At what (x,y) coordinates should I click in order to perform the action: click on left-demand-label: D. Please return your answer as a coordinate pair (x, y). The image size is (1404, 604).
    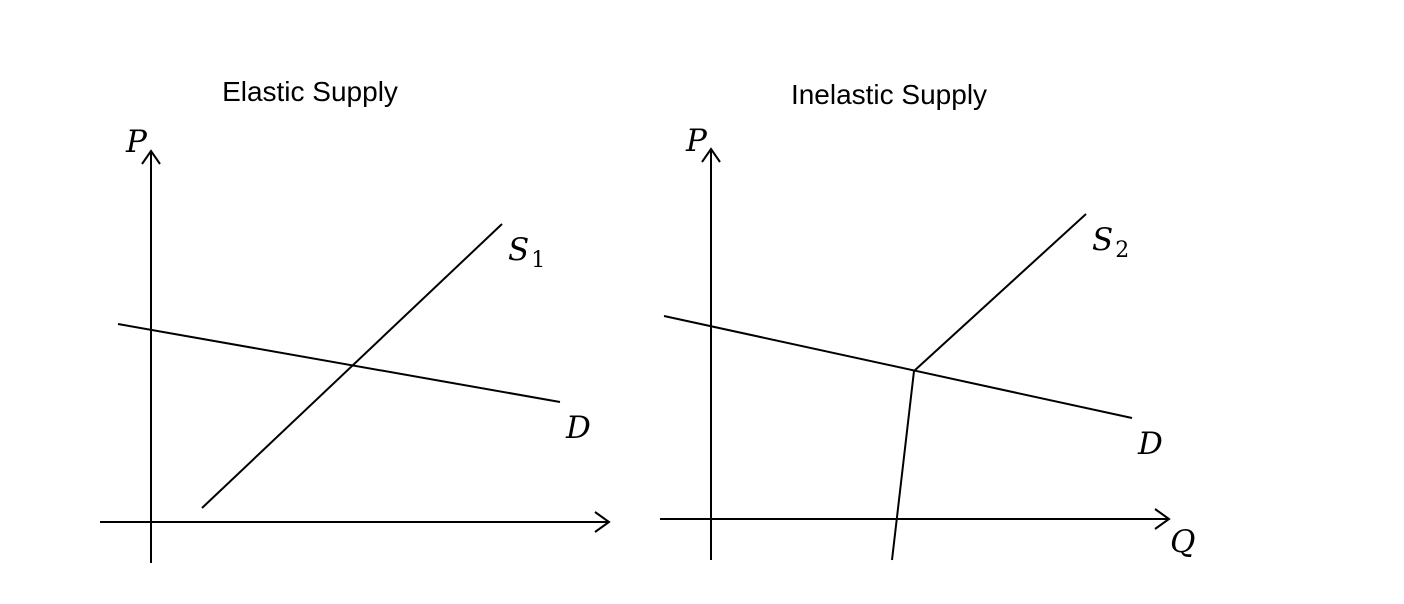
    Looking at the image, I should click on (578, 428).